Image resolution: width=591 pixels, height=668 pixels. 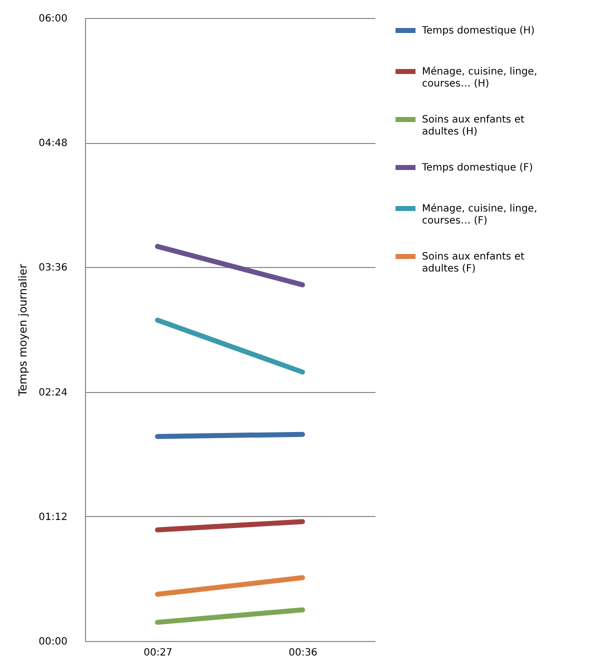 What do you see at coordinates (480, 78) in the screenshot?
I see `legend-label: Ménage, cuisine, linge, courses… (H)` at bounding box center [480, 78].